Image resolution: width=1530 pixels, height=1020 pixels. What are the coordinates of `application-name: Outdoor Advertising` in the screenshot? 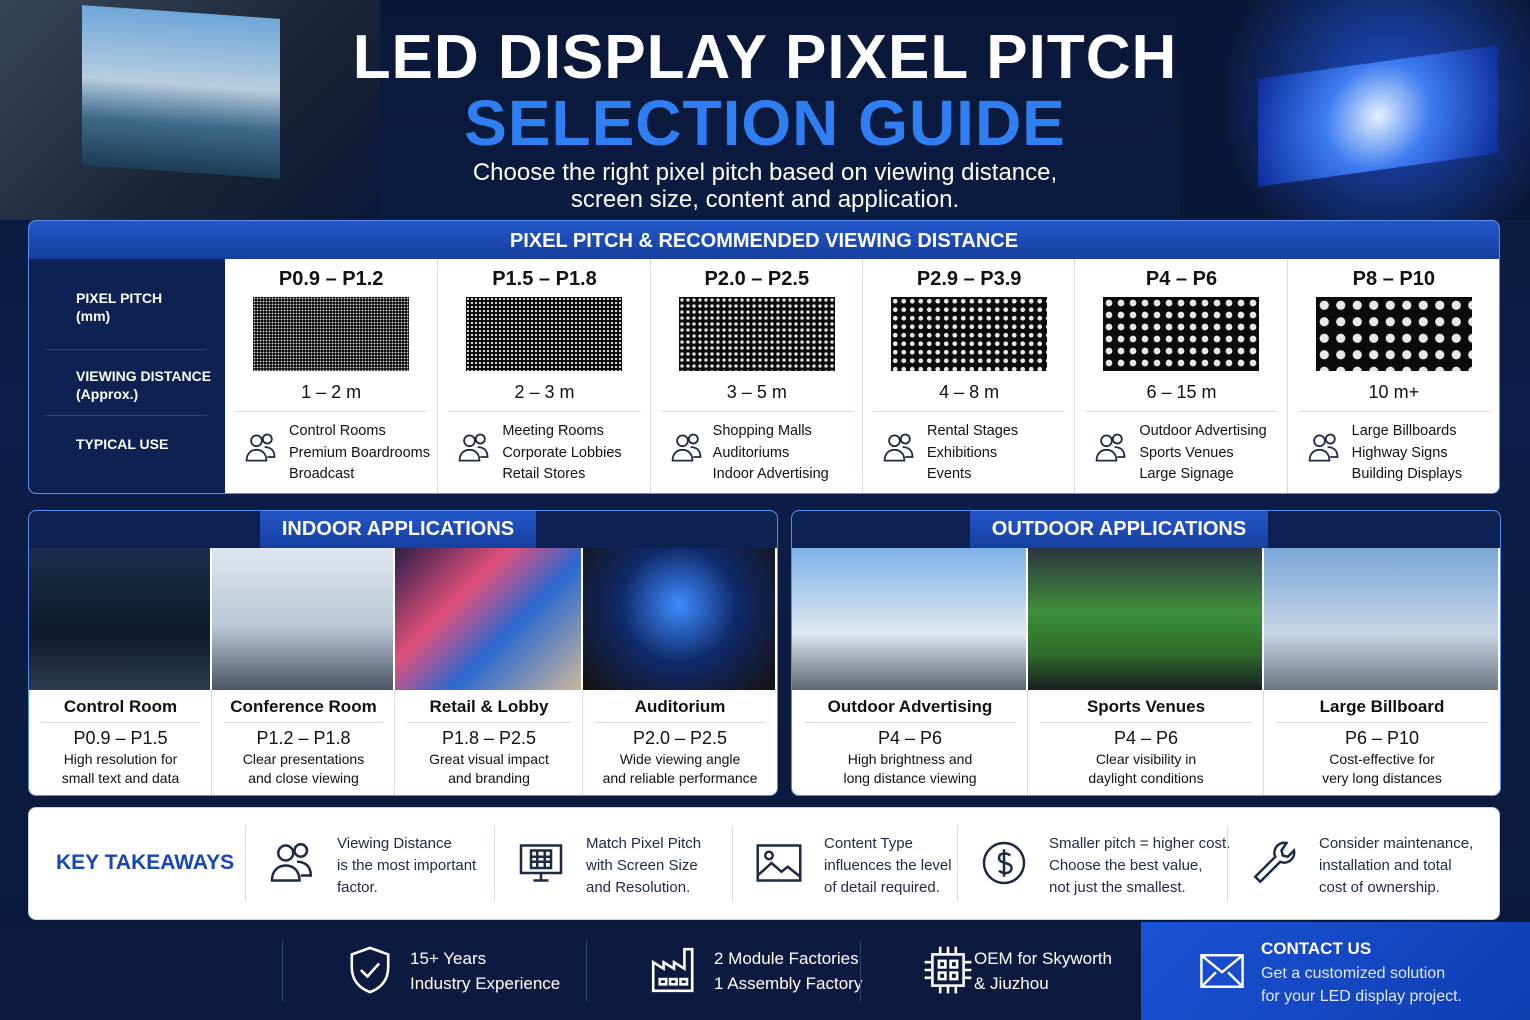 It's located at (910, 706).